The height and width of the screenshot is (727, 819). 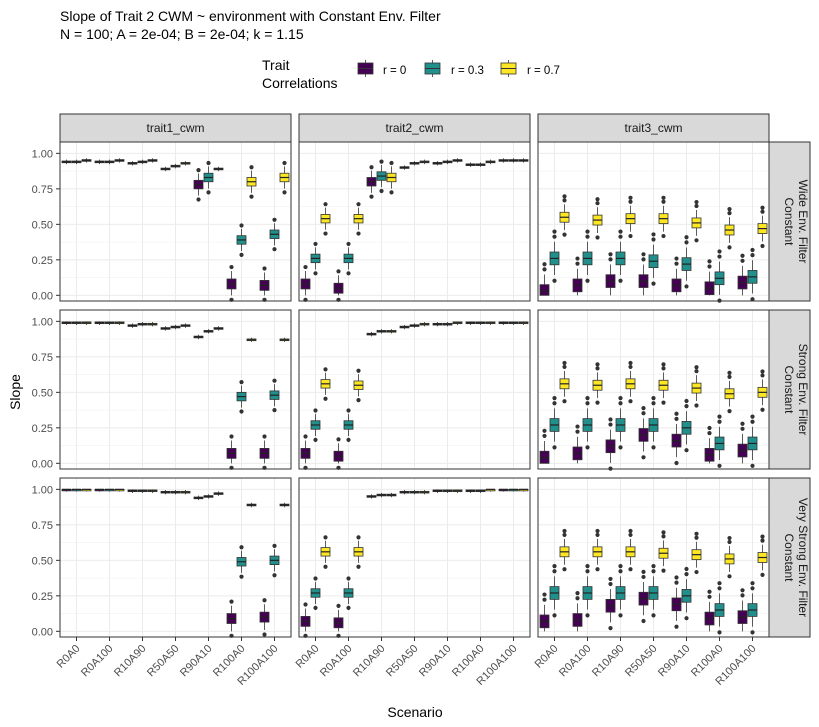 What do you see at coordinates (42, 154) in the screenshot?
I see `y-tick-label: 1.00` at bounding box center [42, 154].